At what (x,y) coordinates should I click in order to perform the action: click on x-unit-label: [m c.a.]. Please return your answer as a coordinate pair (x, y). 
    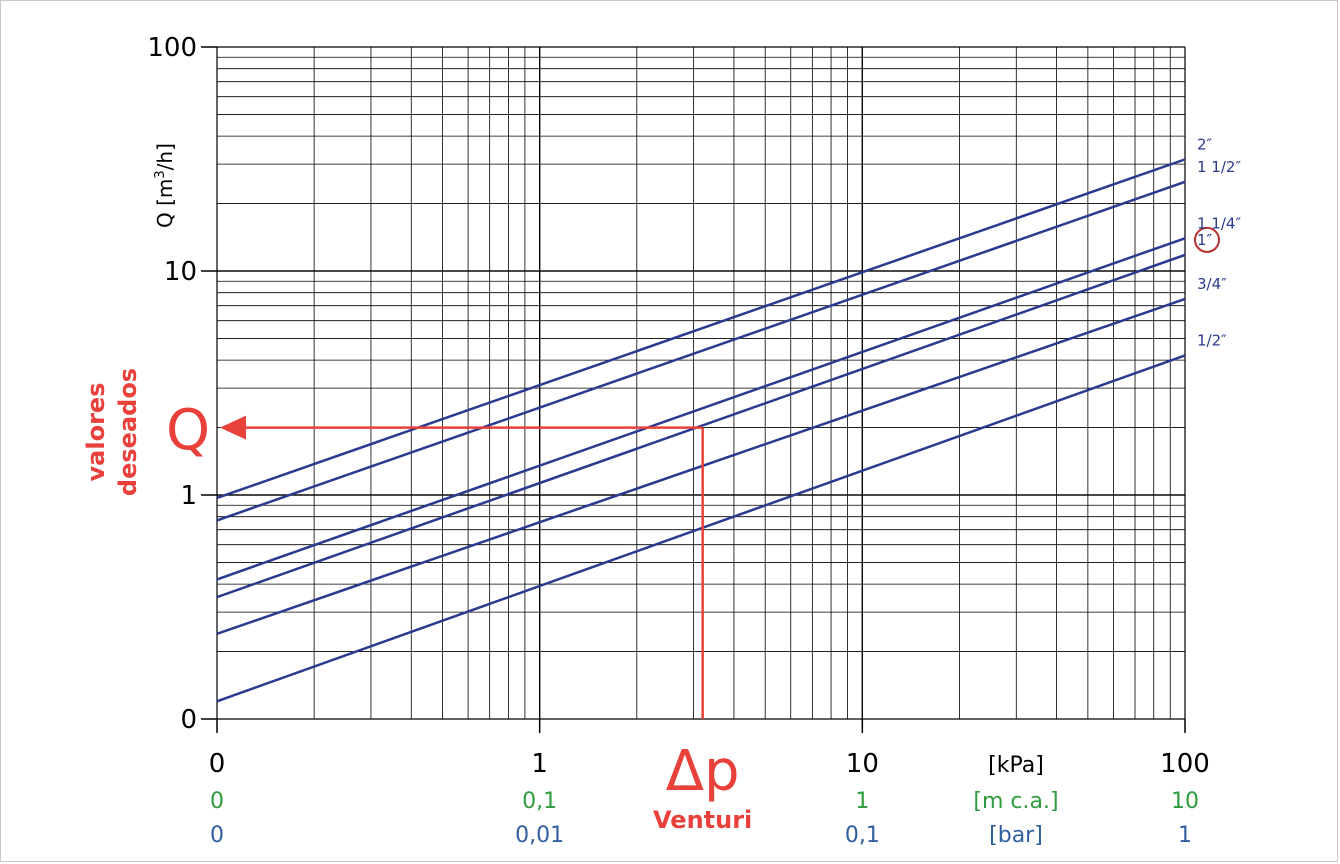
    Looking at the image, I should click on (1015, 801).